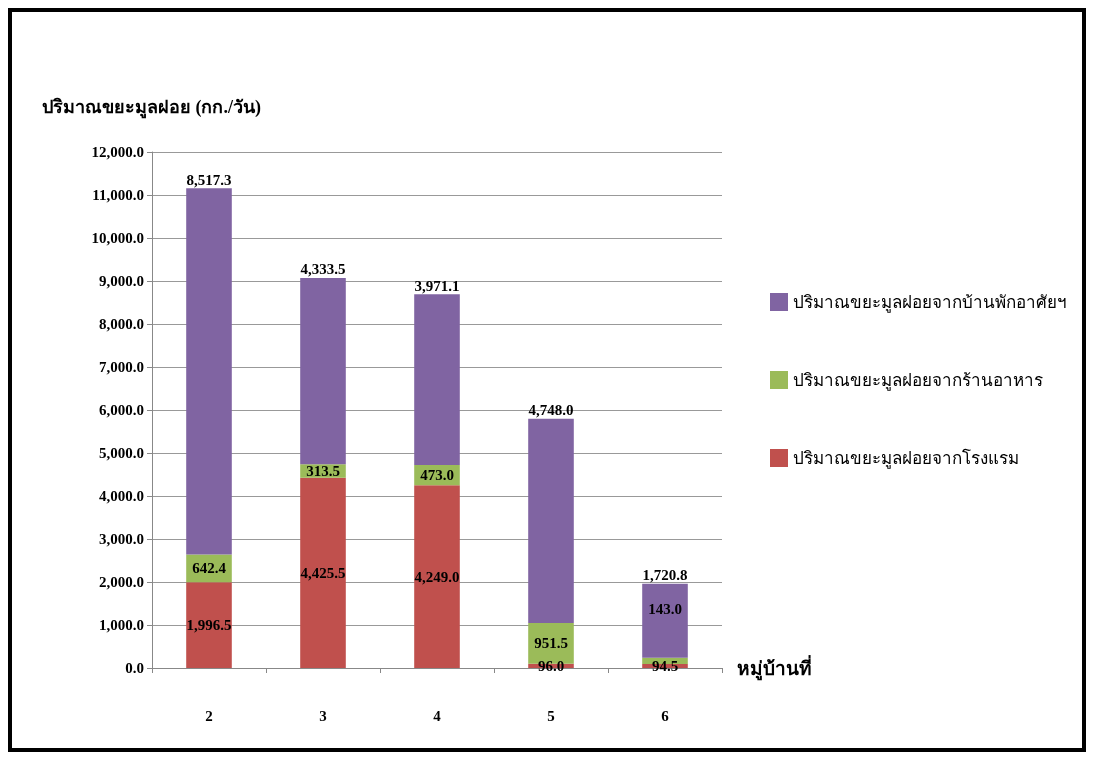  I want to click on legend-label: ปริมาณขยะมูลฝอยจากบ้านพักอาศัยฯ, so click(930, 302).